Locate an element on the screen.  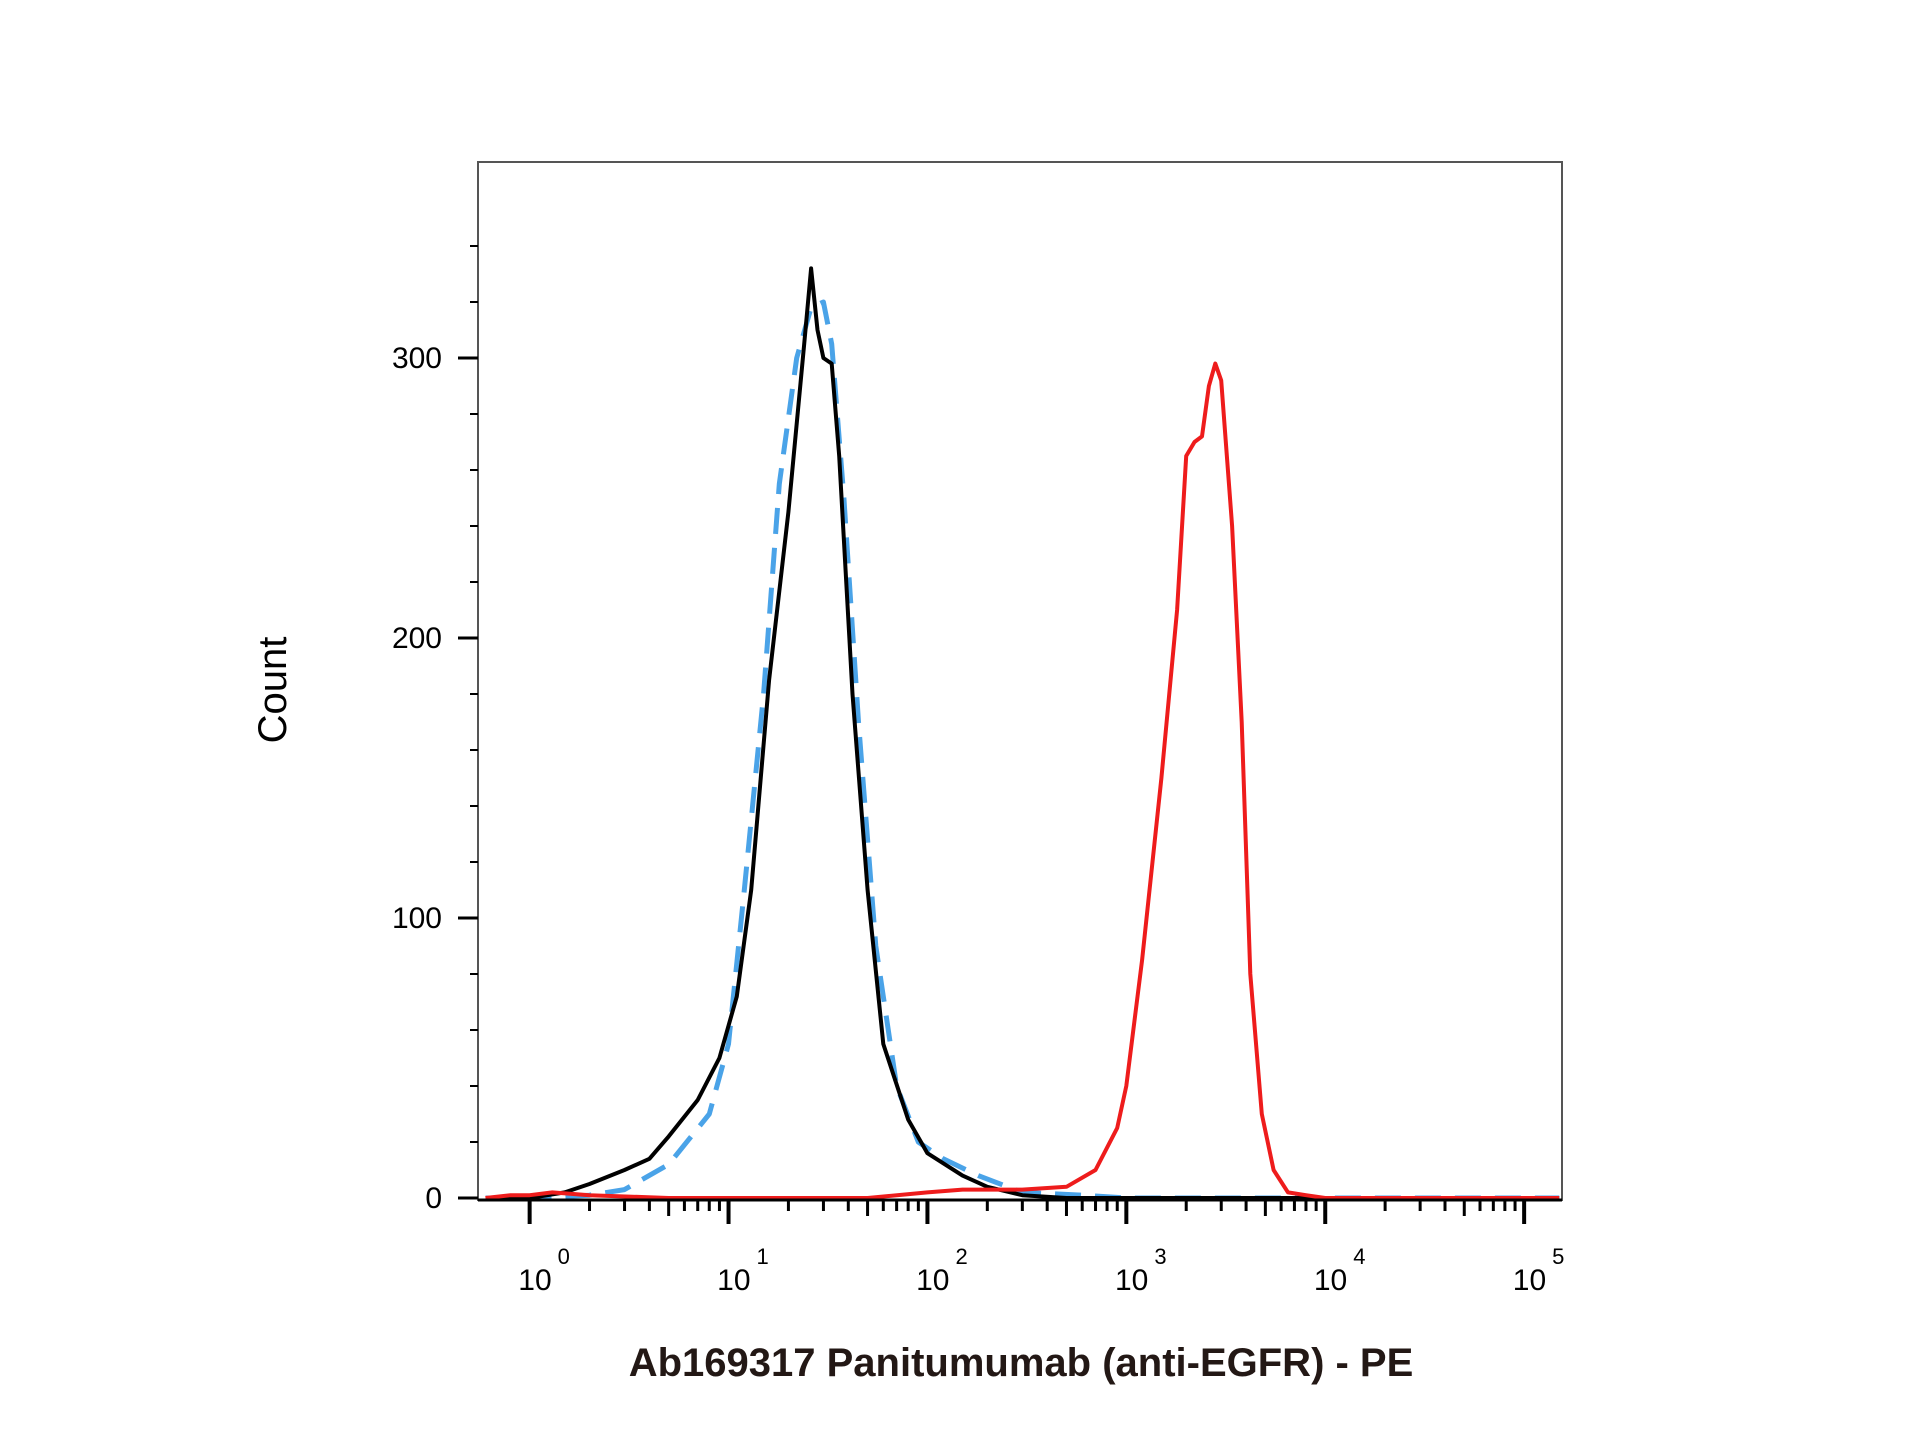
x-tick-exponent: 1 is located at coordinates (763, 1256).